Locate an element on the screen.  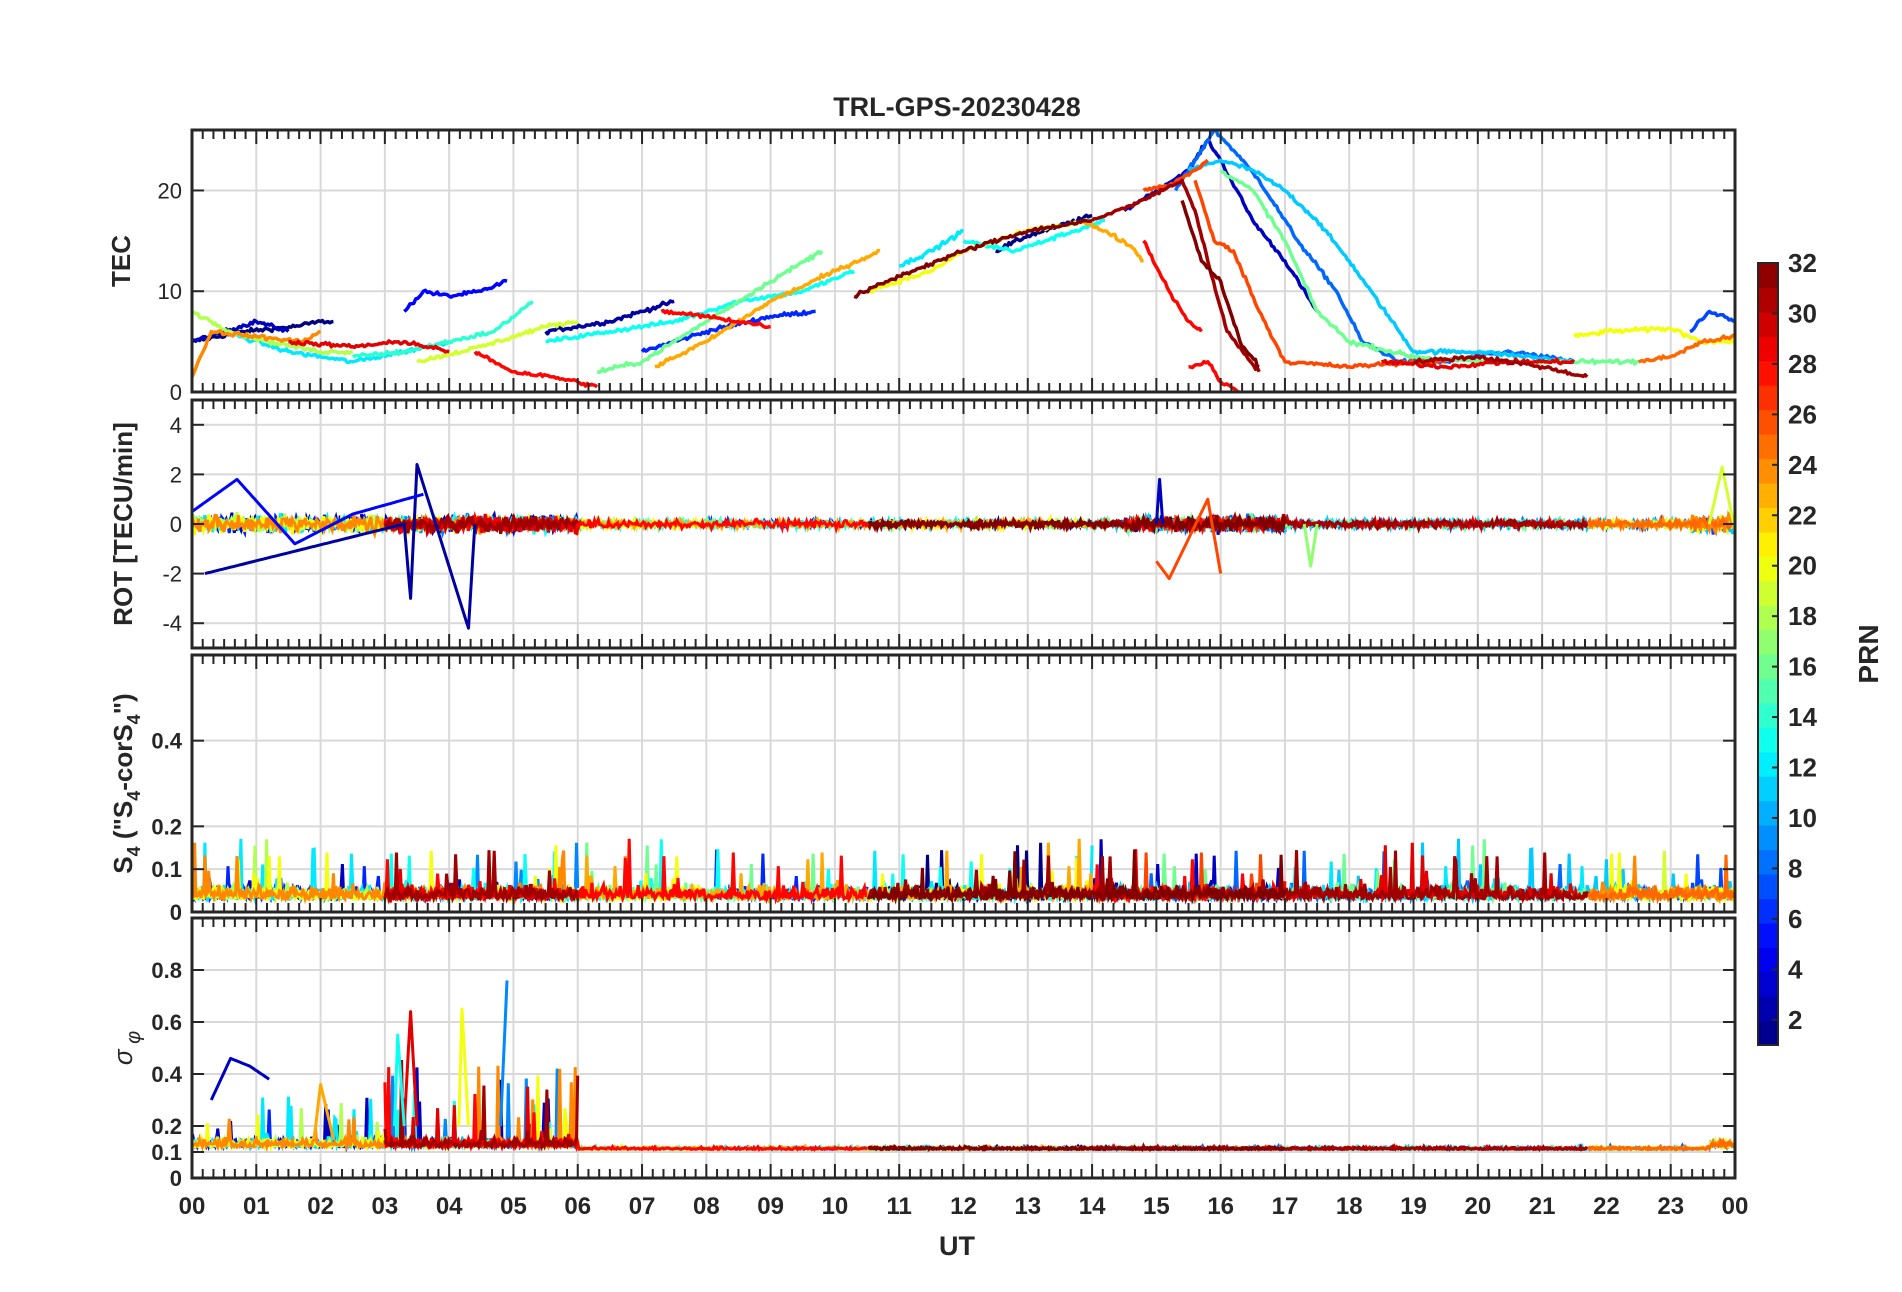
colorbar-tick-label: 10 is located at coordinates (1802, 818).